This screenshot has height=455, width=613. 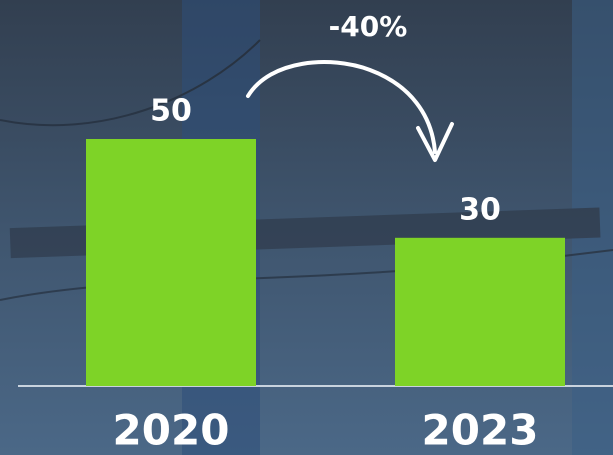 I want to click on bar, so click(x=480, y=311).